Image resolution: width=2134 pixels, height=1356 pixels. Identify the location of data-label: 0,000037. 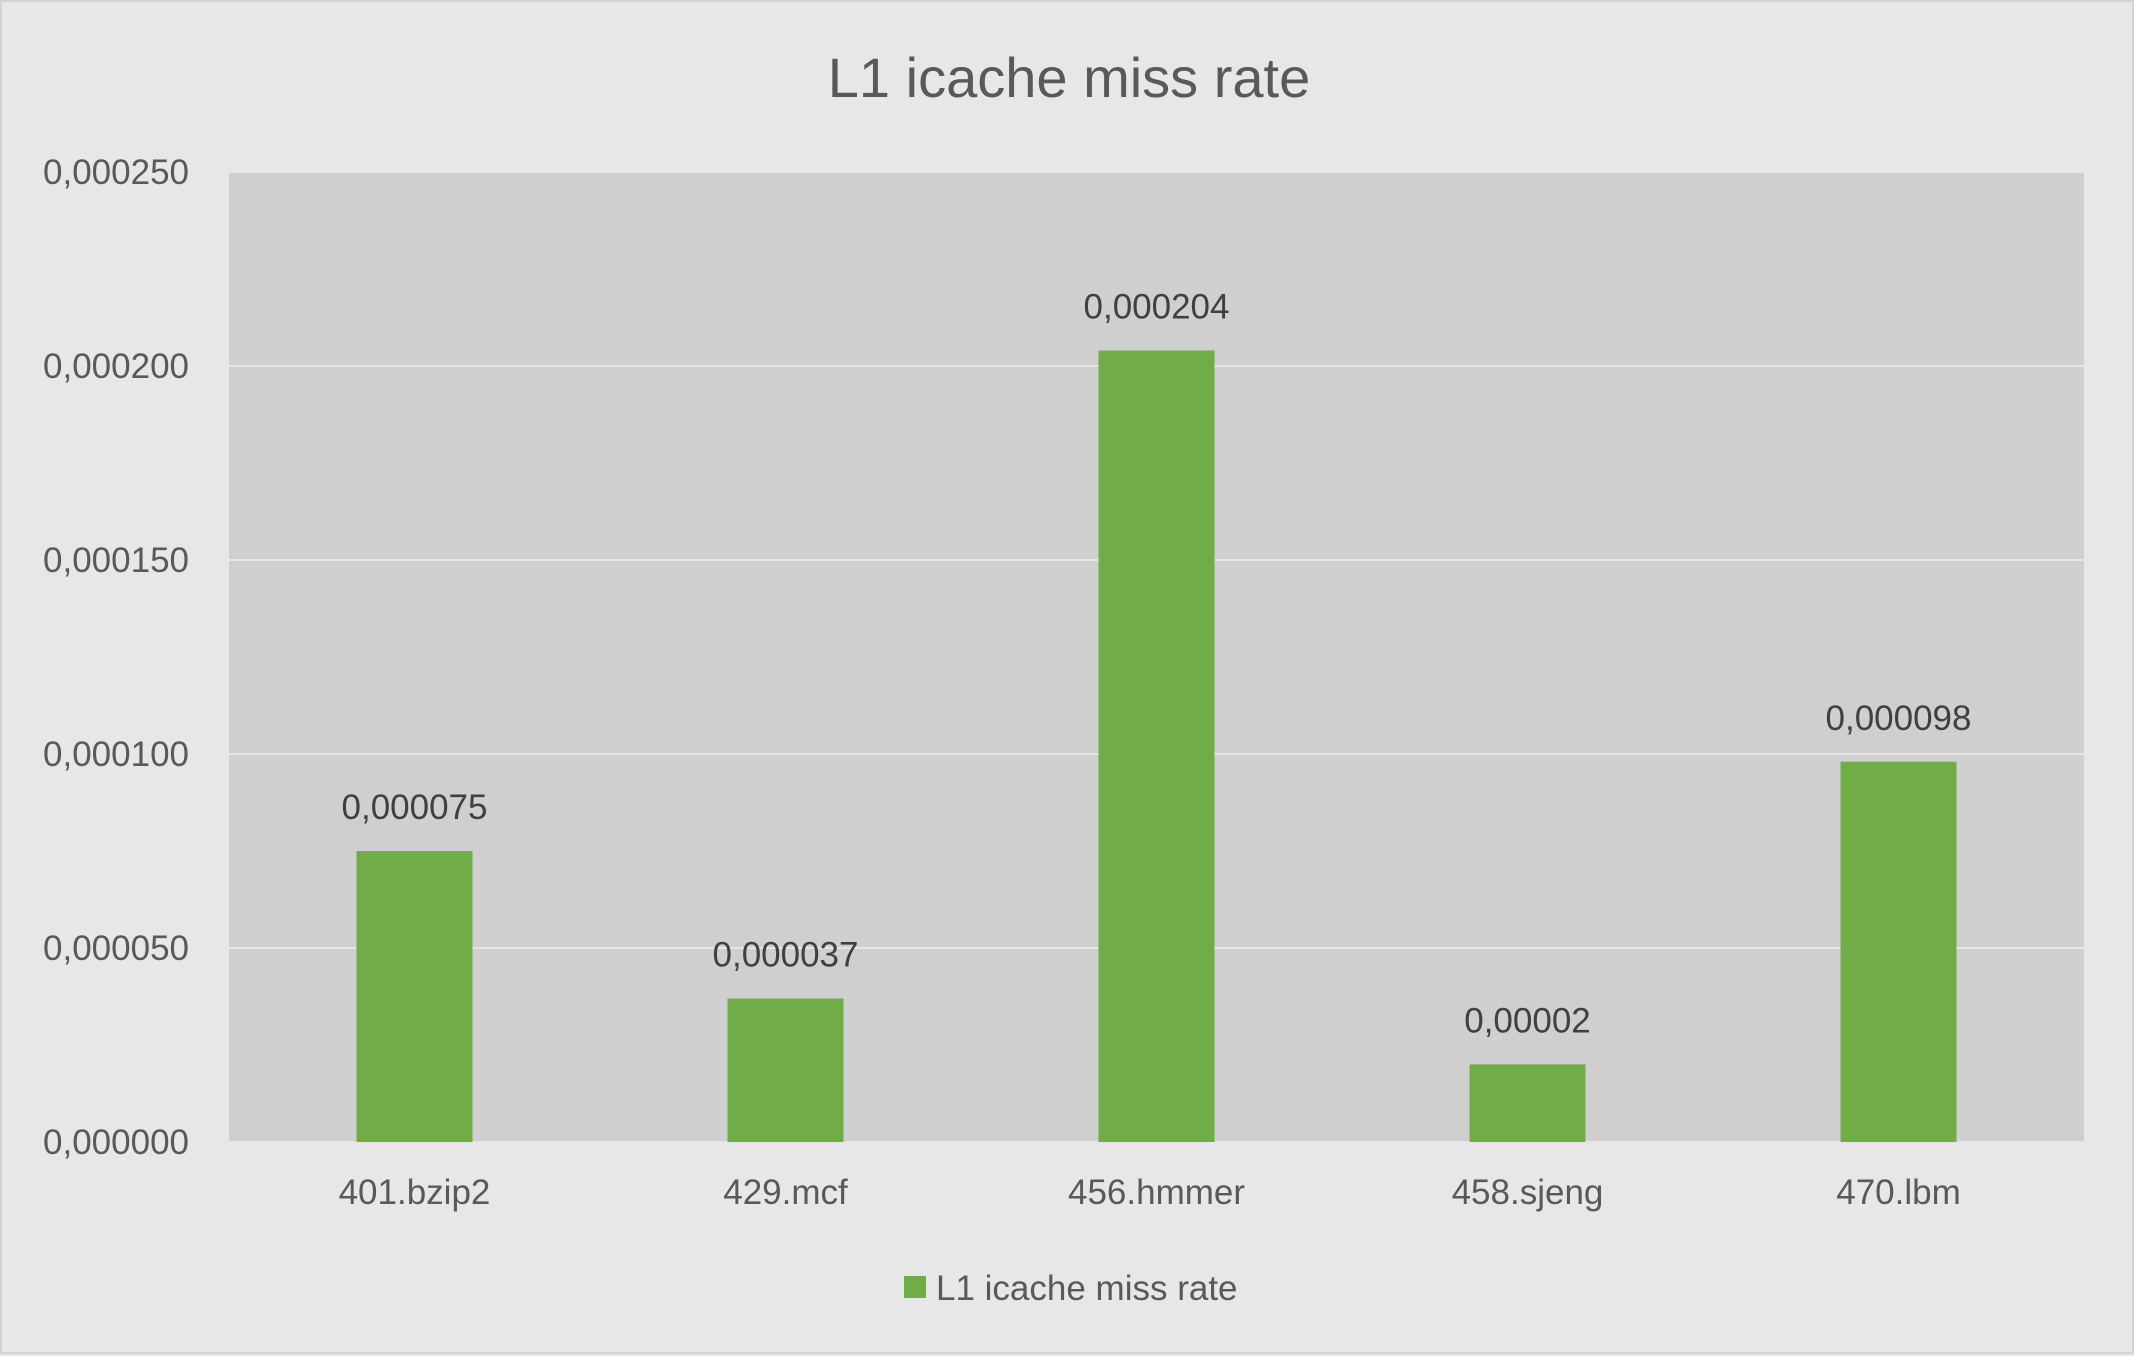
(786, 954).